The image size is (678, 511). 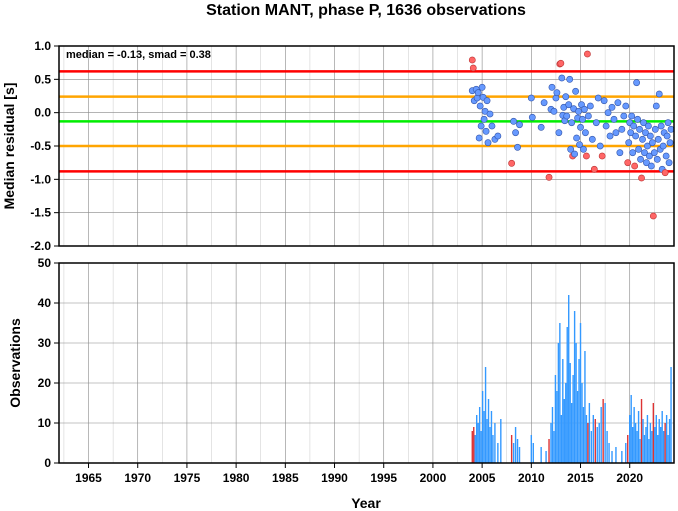 I want to click on observations-y-tick-label-50: 50, so click(x=45, y=263).